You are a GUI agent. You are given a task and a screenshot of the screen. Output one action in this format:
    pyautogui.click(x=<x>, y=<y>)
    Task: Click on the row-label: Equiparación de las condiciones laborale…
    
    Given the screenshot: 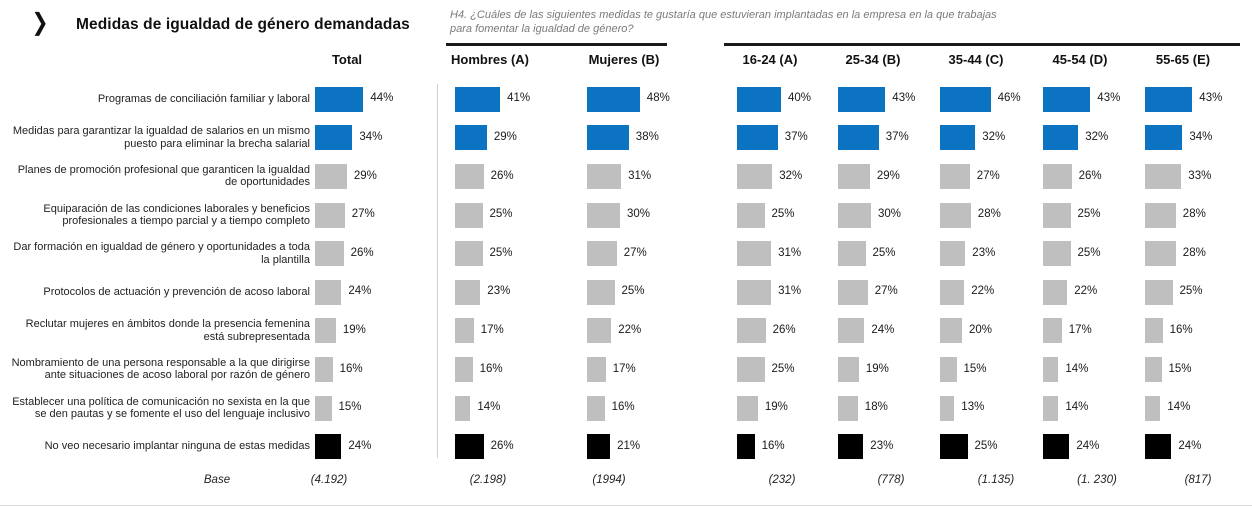 What is the action you would take?
    pyautogui.click(x=176, y=215)
    